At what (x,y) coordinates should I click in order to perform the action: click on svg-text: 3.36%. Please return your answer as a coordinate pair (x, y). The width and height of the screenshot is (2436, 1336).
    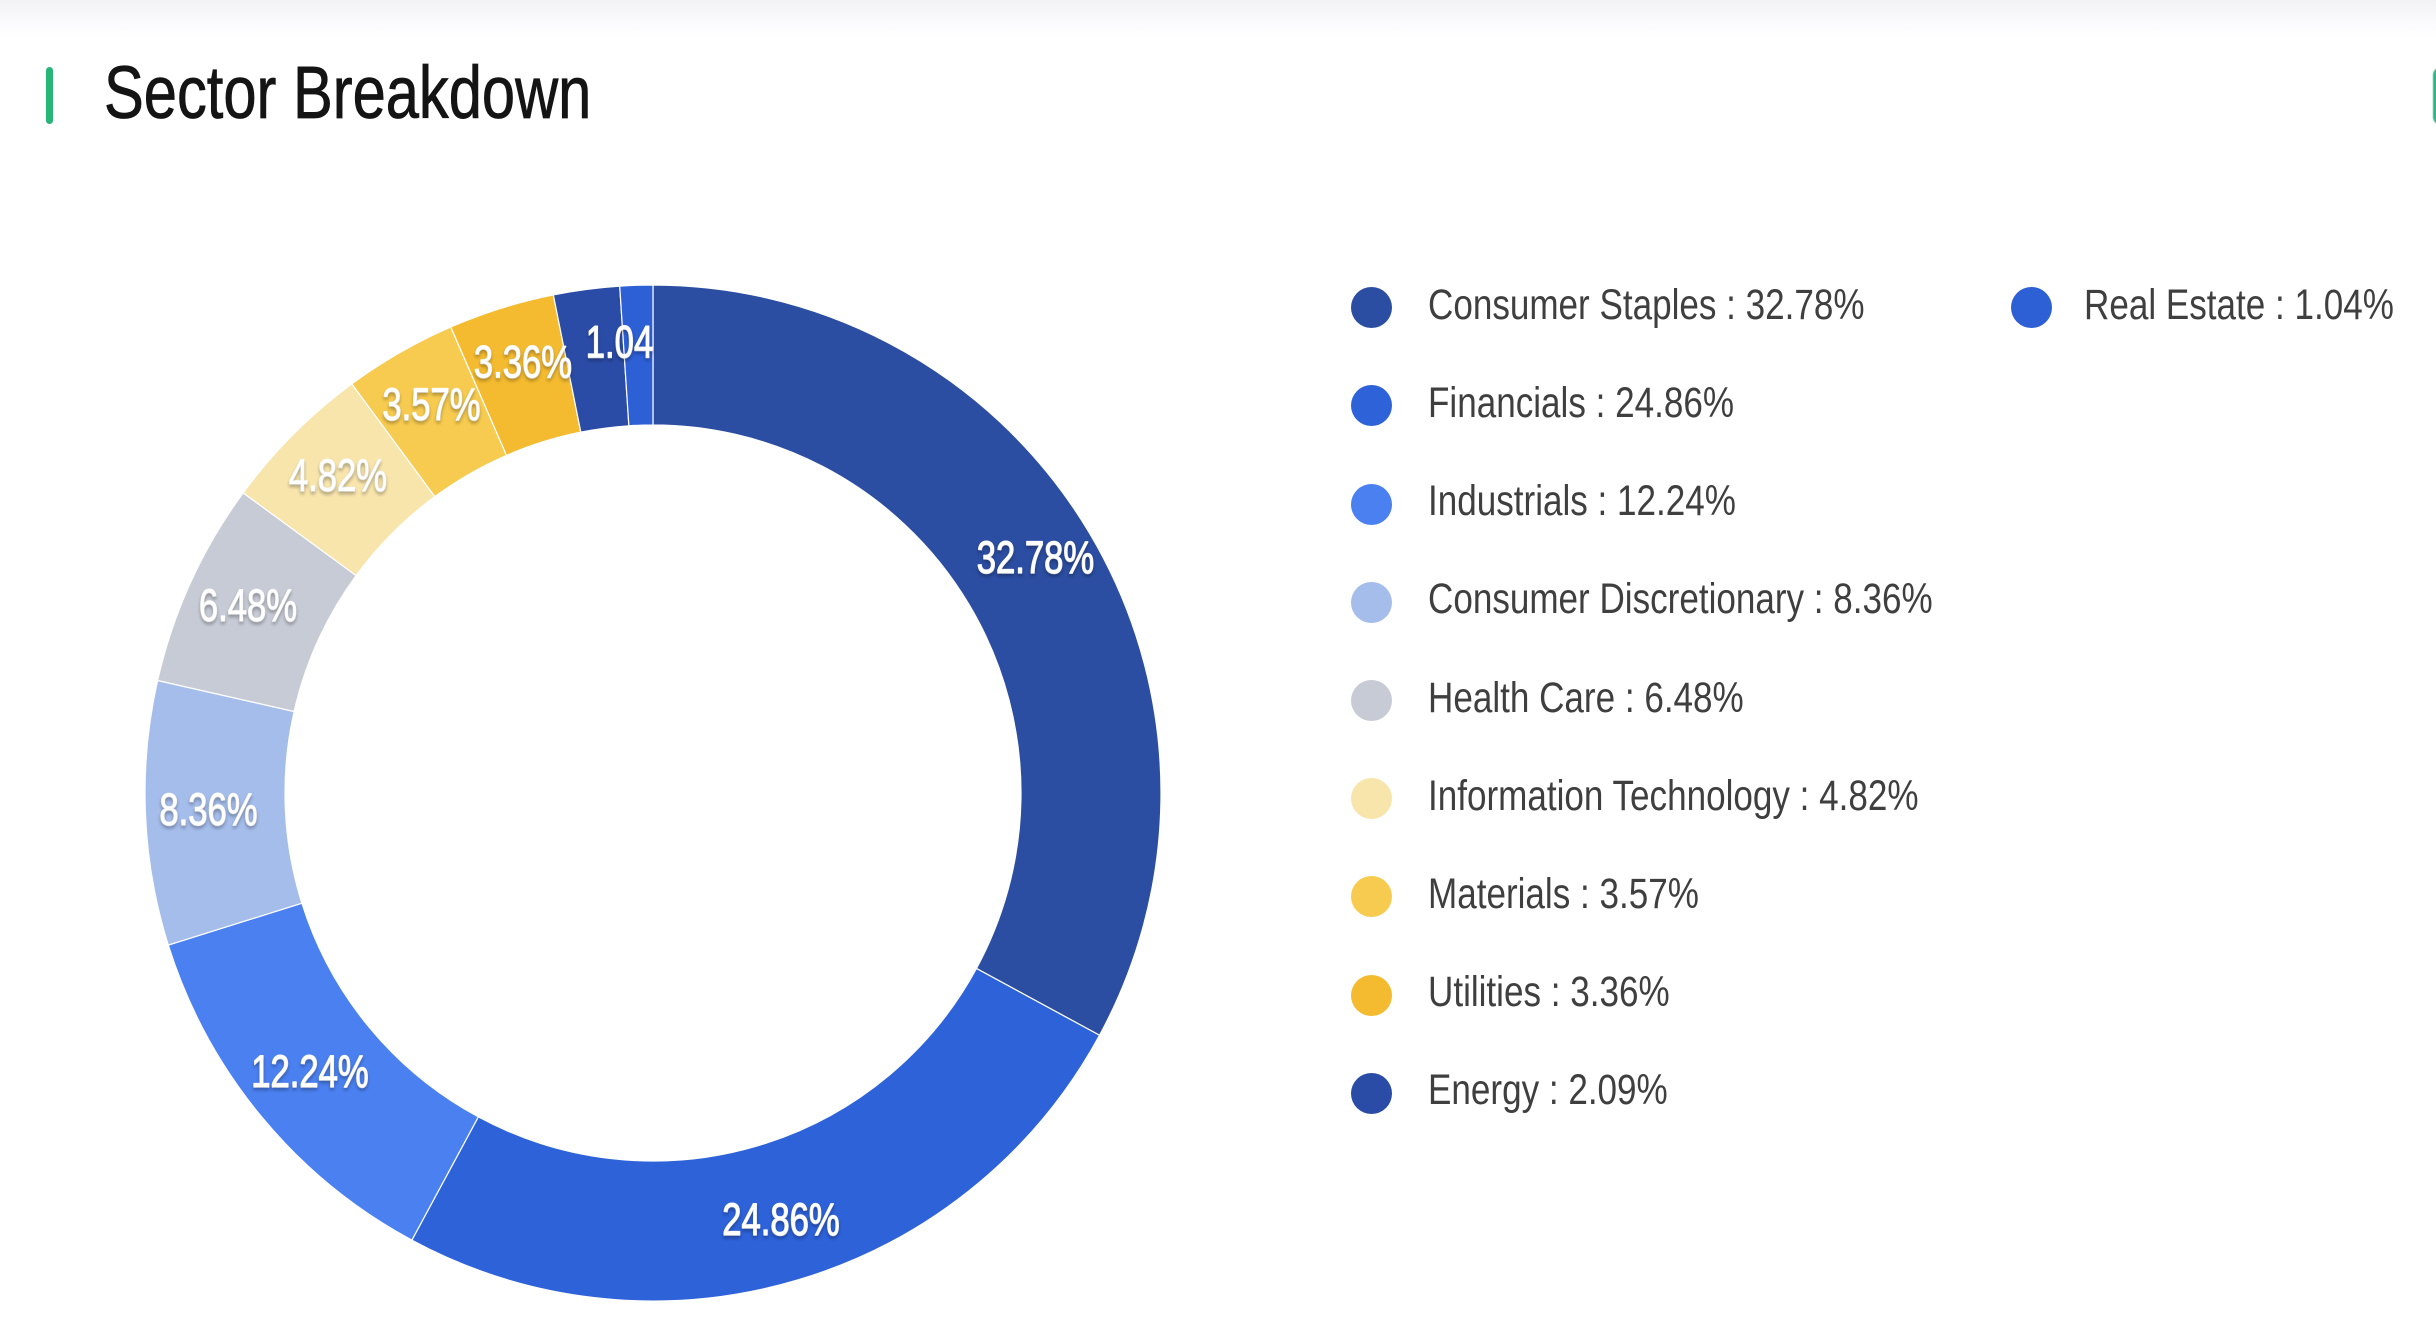
    Looking at the image, I should click on (523, 362).